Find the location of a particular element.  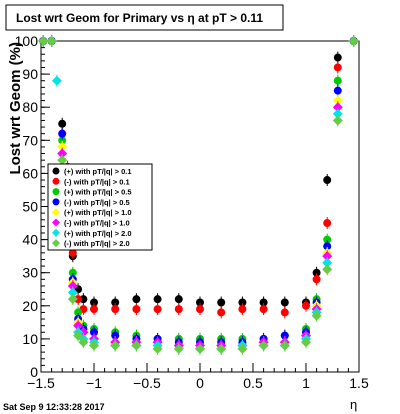

legend-label: (-) with pT/|q| > 0.5 is located at coordinates (97, 202).